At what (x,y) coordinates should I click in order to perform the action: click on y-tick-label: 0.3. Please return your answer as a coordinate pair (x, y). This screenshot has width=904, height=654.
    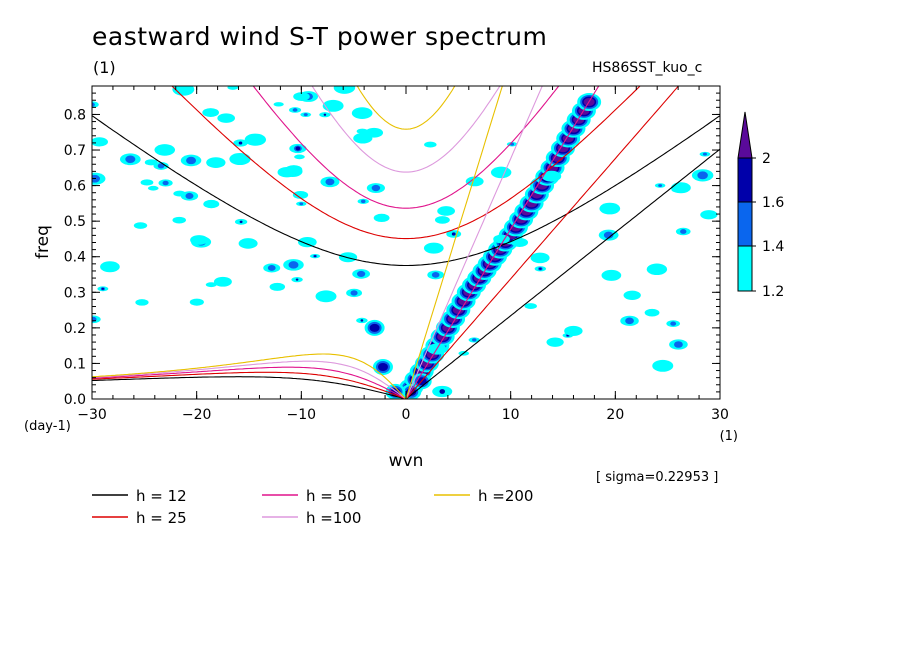
    Looking at the image, I should click on (75, 293).